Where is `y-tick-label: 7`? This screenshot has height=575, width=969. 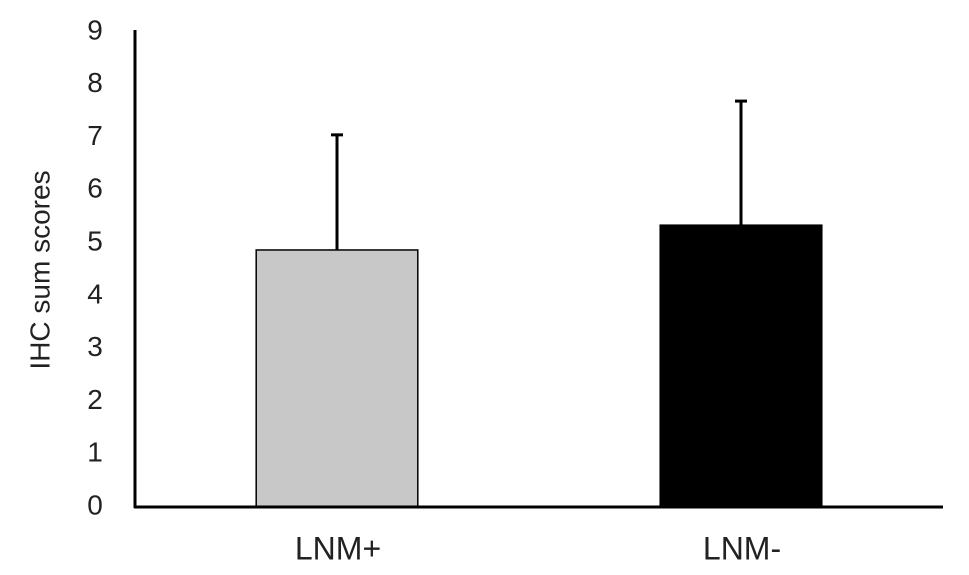 y-tick-label: 7 is located at coordinates (95, 135).